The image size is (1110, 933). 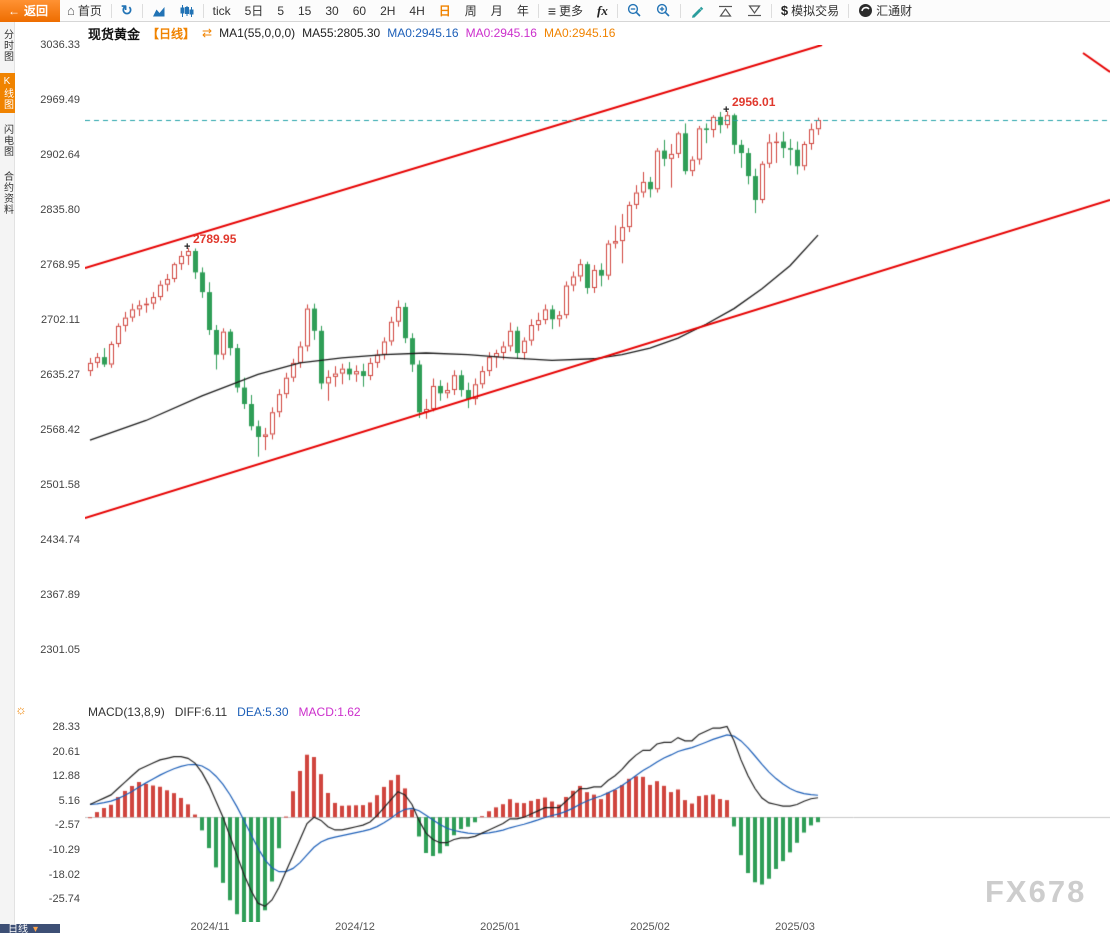 I want to click on draw-button, so click(x=697, y=11).